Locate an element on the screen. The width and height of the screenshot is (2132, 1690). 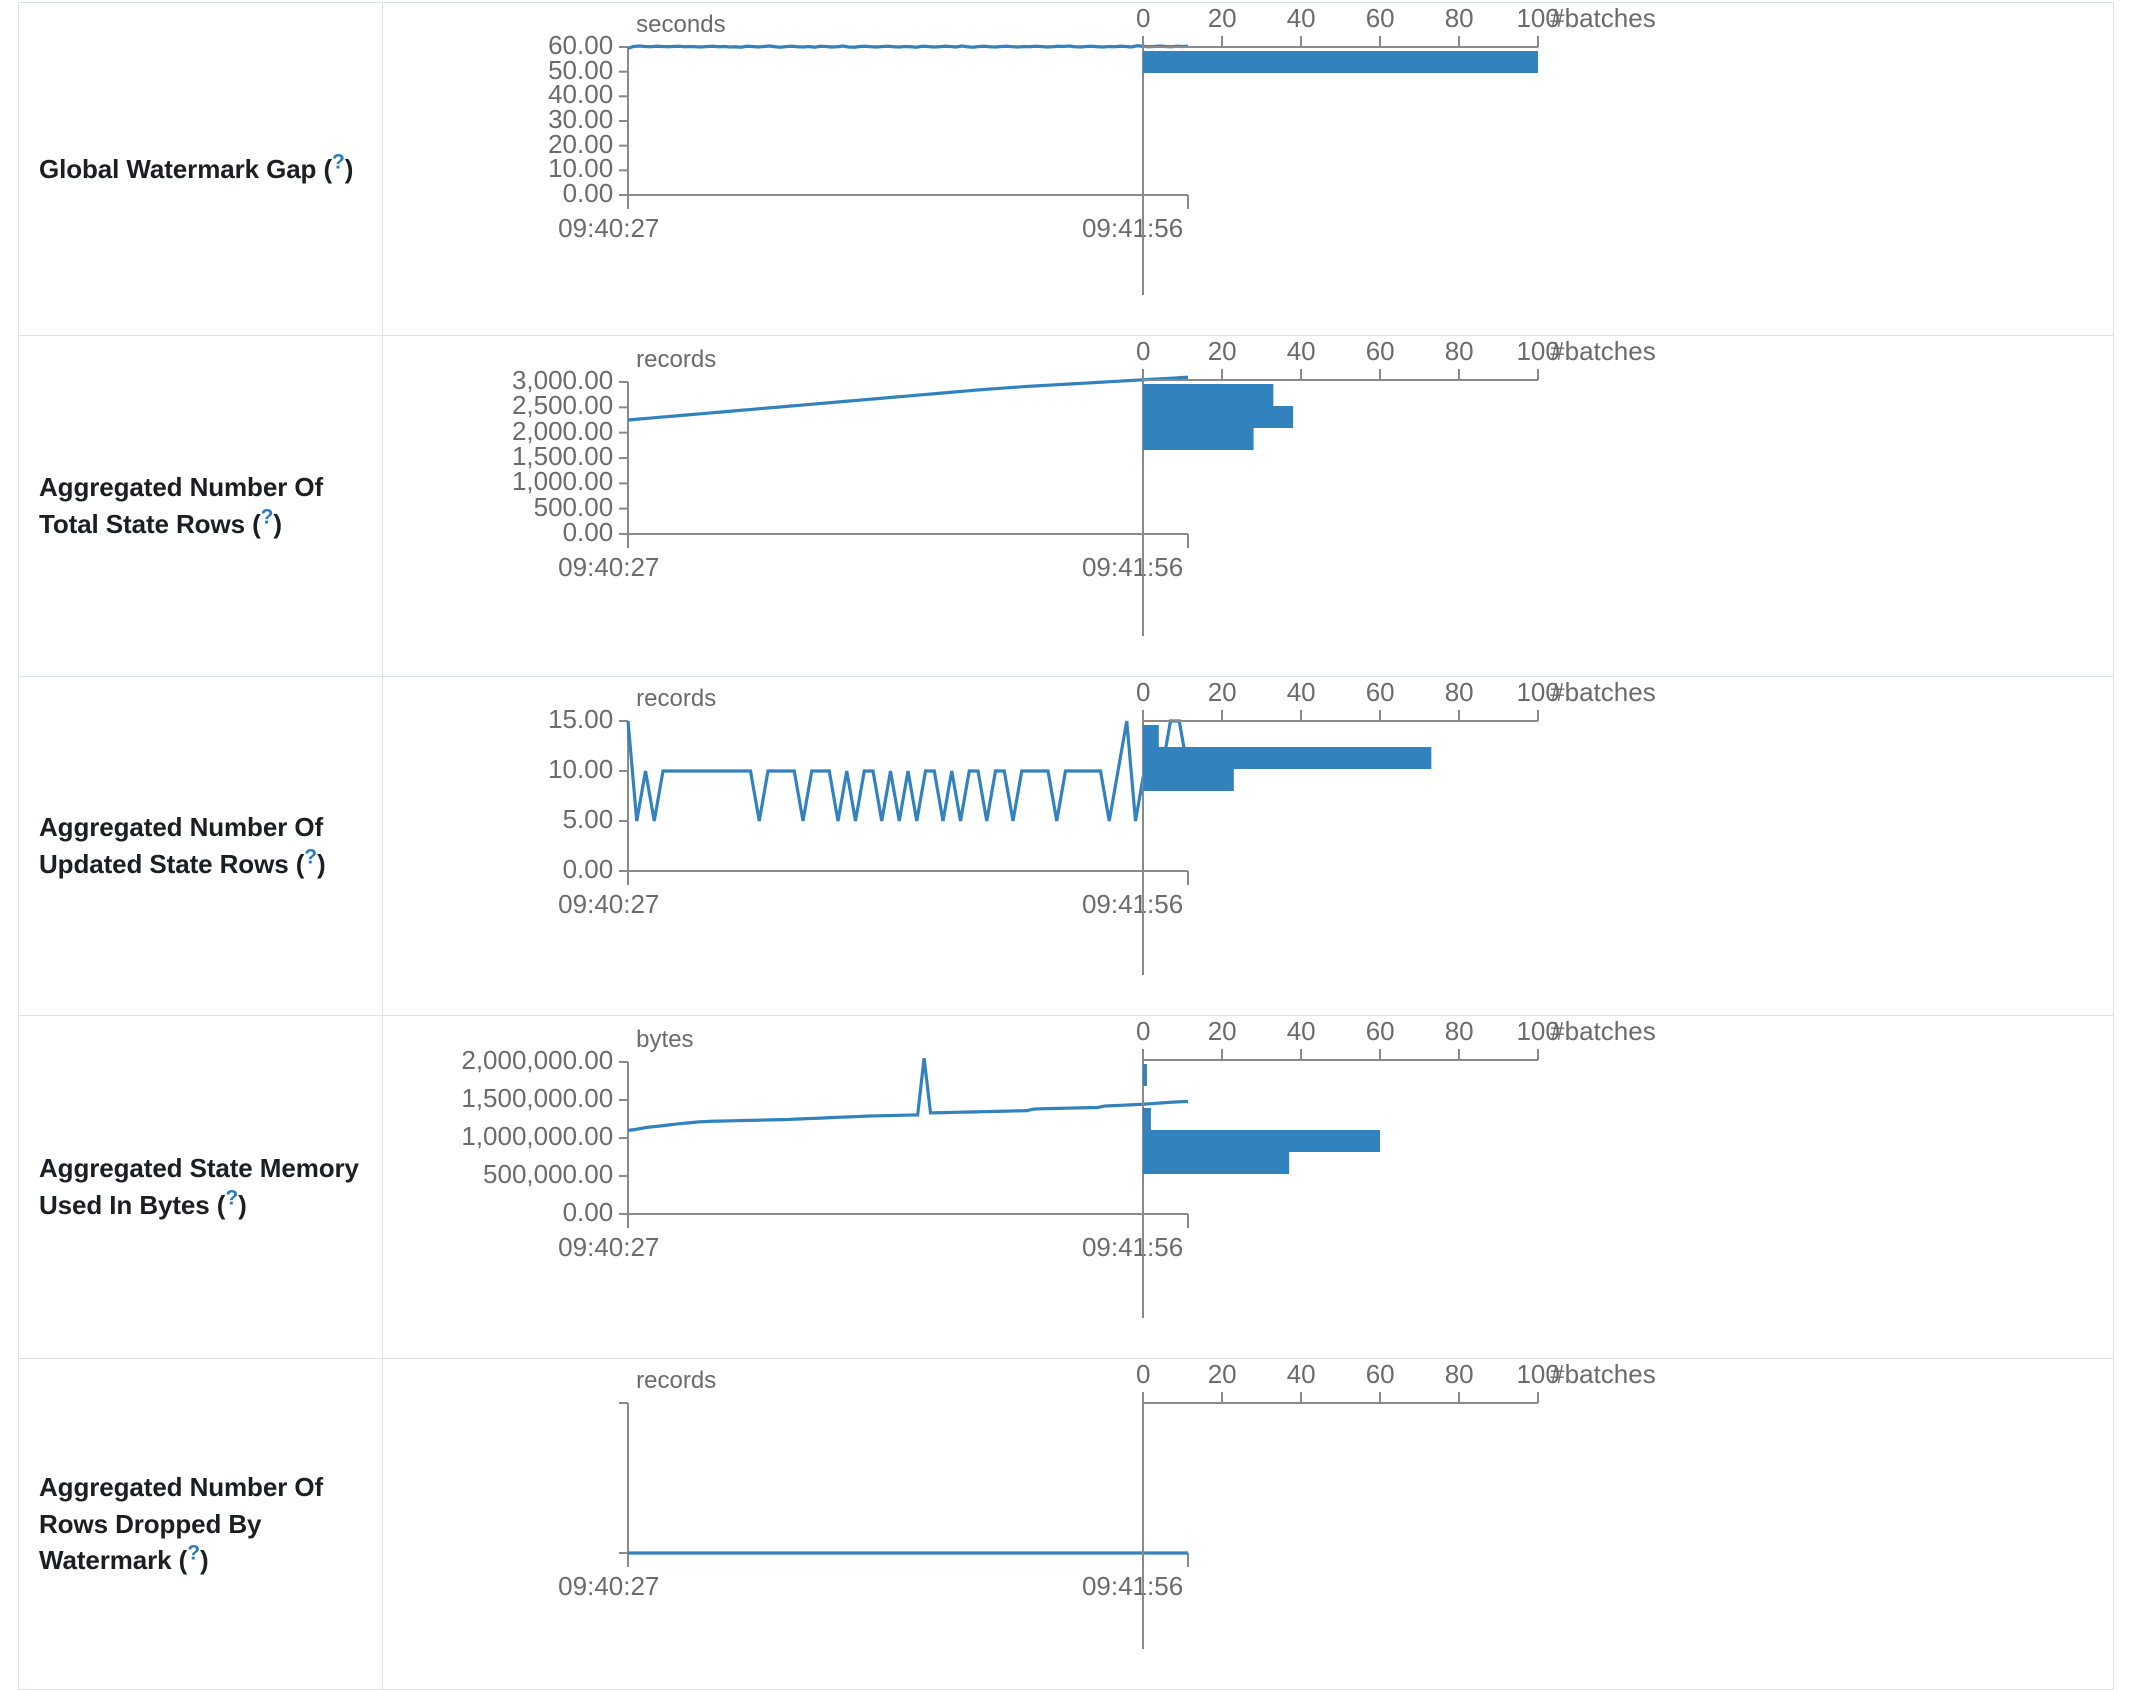
timeline-y-tick: 500.00 is located at coordinates (573, 506).